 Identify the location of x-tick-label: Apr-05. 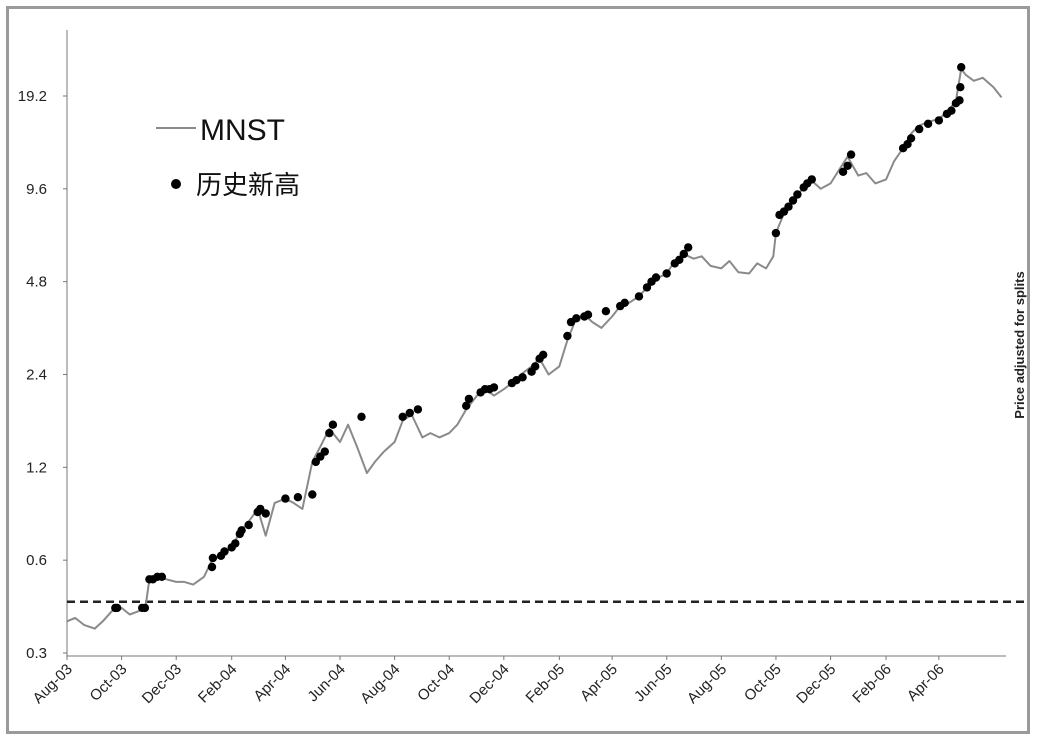
(599, 683).